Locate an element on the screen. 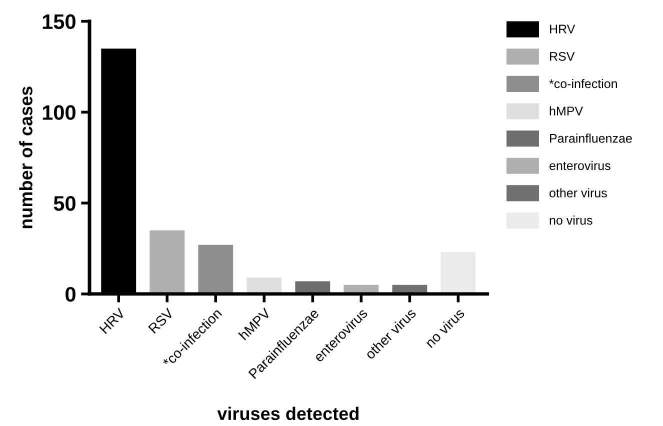  legend-label: hMPV is located at coordinates (566, 111).